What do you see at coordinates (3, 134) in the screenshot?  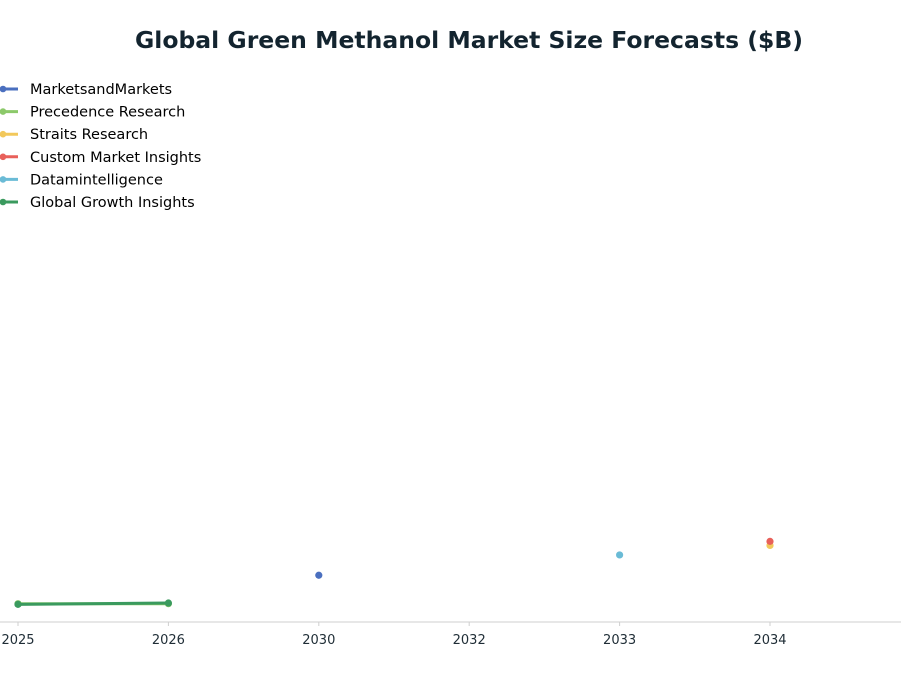 I see `legend-marker-straits-research` at bounding box center [3, 134].